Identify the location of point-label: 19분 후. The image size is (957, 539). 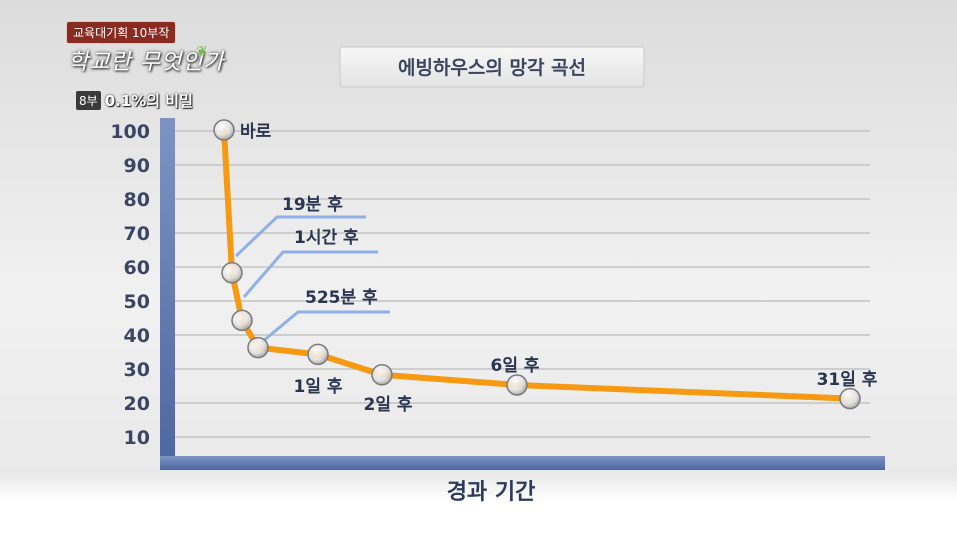
(312, 204).